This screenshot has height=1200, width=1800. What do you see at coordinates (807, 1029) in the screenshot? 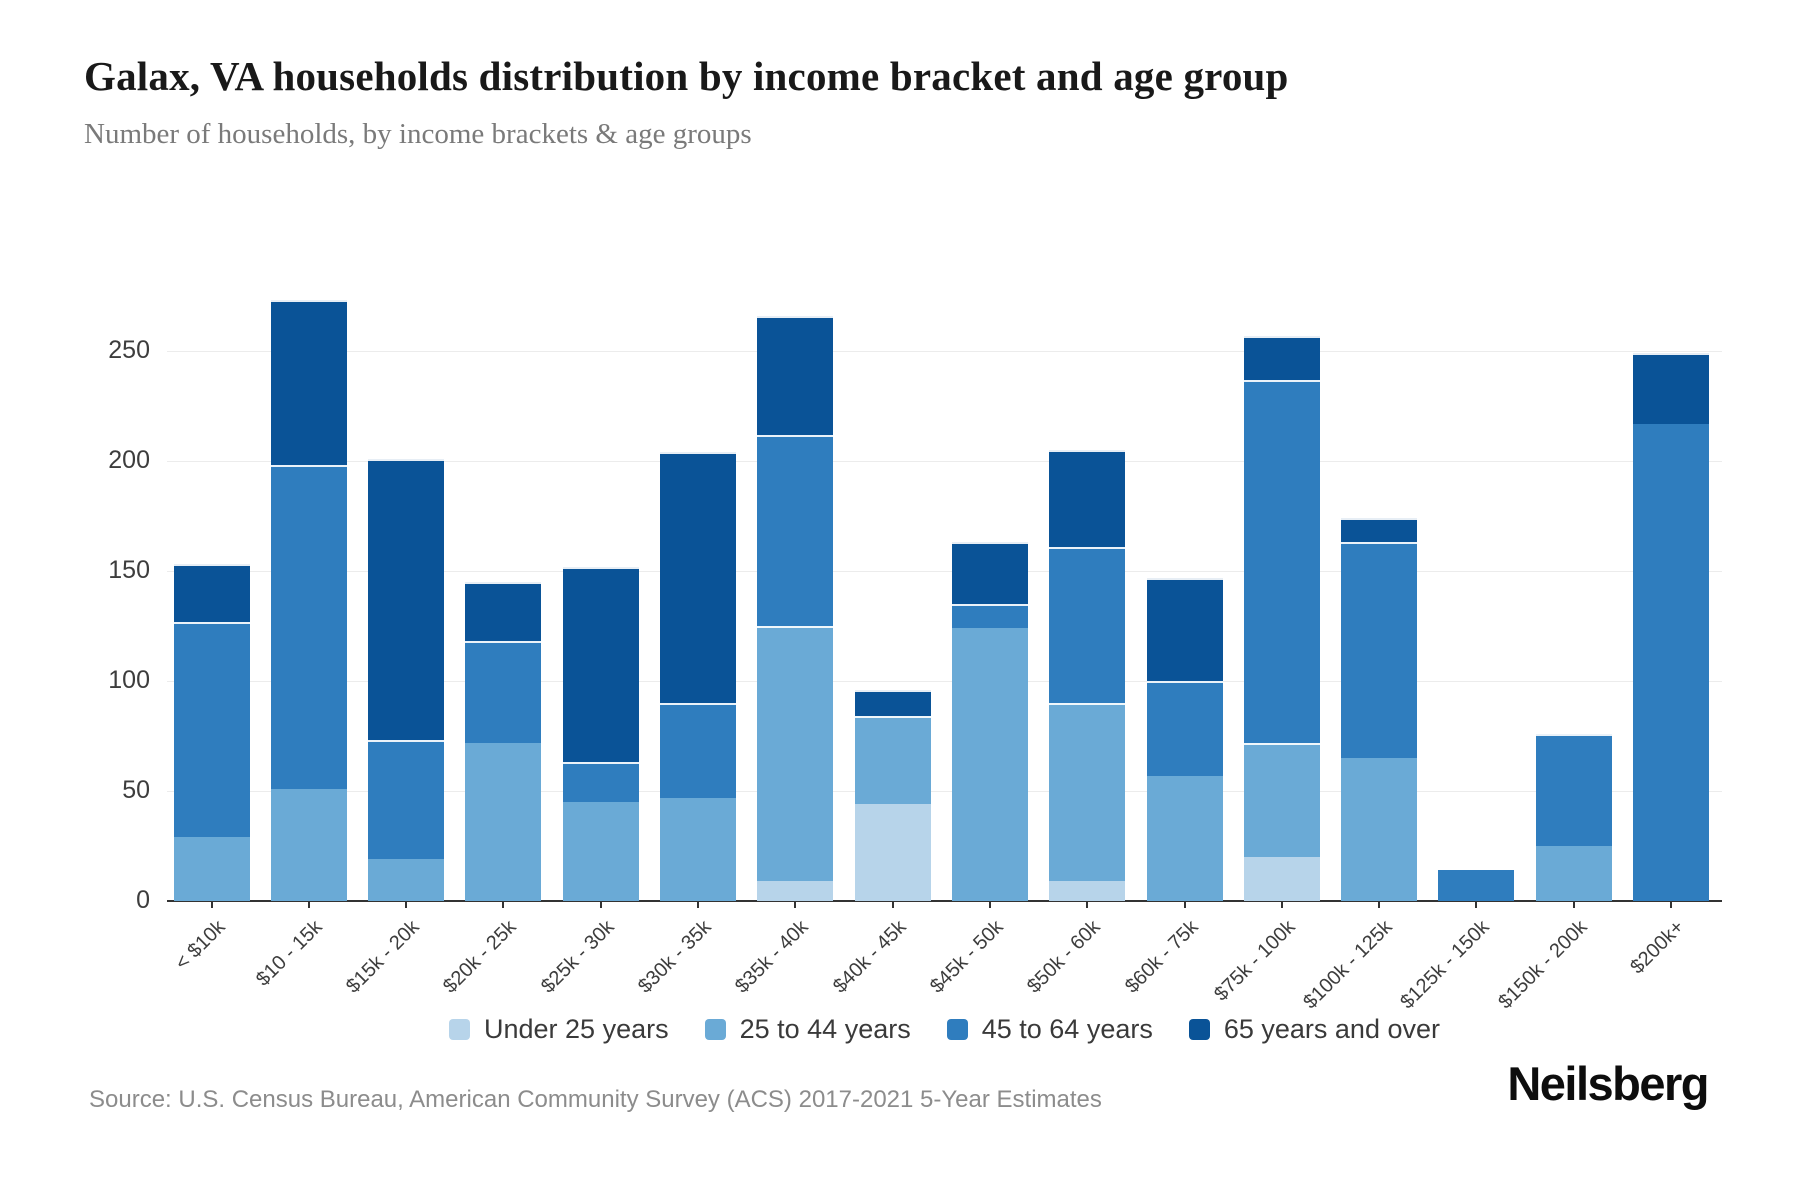
I see `legend-item-25-to-44-years: 25 to 44 years` at bounding box center [807, 1029].